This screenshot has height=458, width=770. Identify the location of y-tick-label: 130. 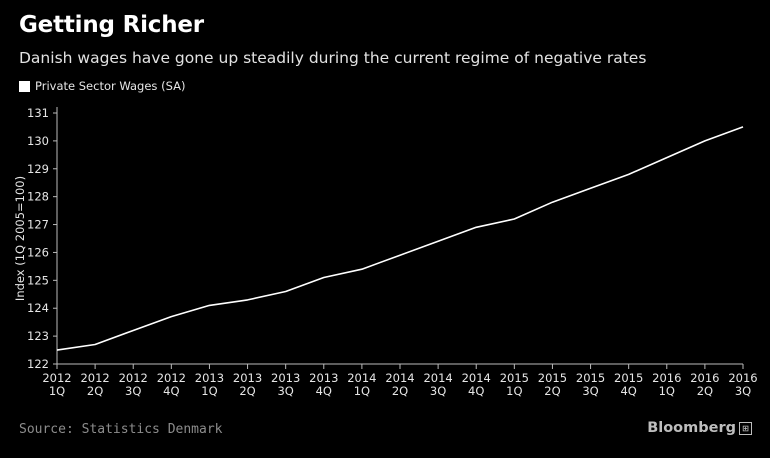
(38, 141).